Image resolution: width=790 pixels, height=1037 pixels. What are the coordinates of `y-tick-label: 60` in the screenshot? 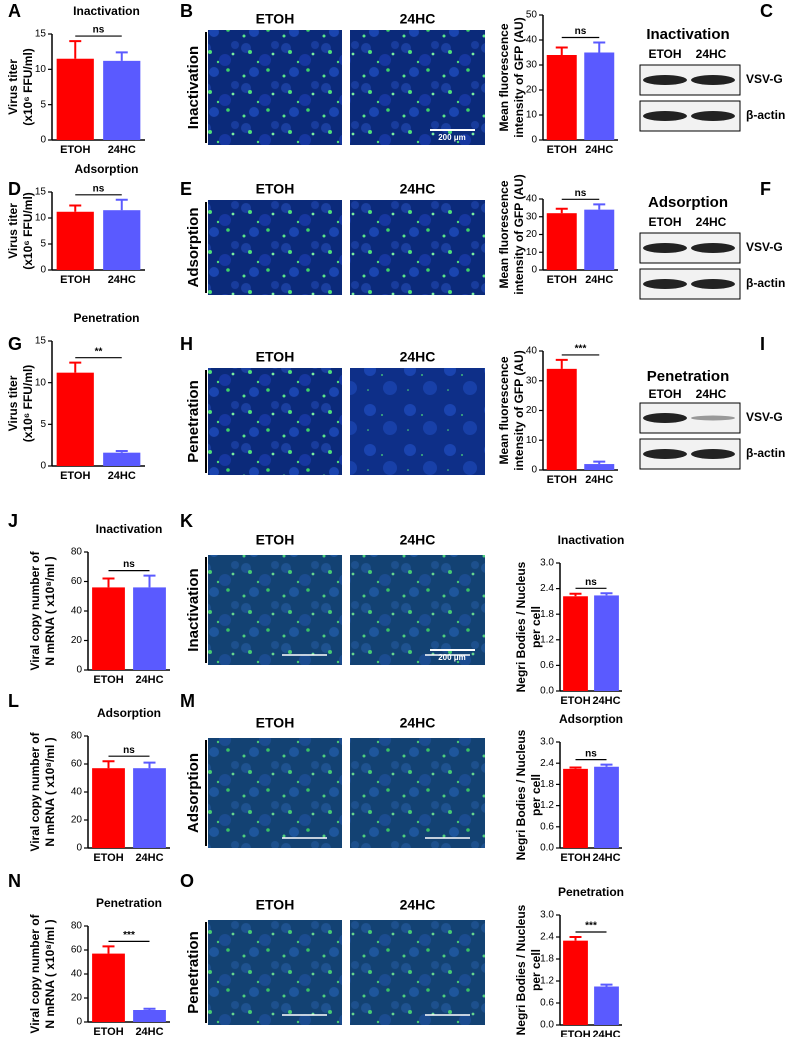 It's located at (77, 950).